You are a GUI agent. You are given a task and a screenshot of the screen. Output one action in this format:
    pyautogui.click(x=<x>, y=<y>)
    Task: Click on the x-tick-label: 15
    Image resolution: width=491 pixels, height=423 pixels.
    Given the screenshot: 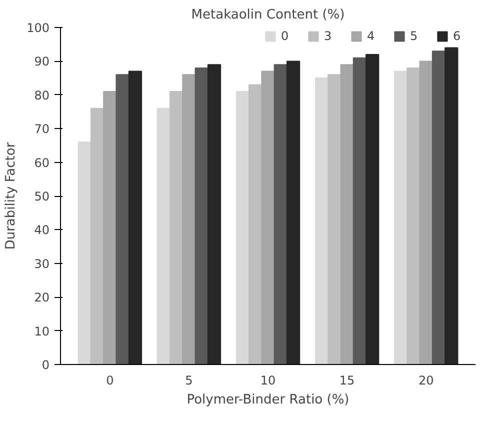 What is the action you would take?
    pyautogui.click(x=347, y=381)
    